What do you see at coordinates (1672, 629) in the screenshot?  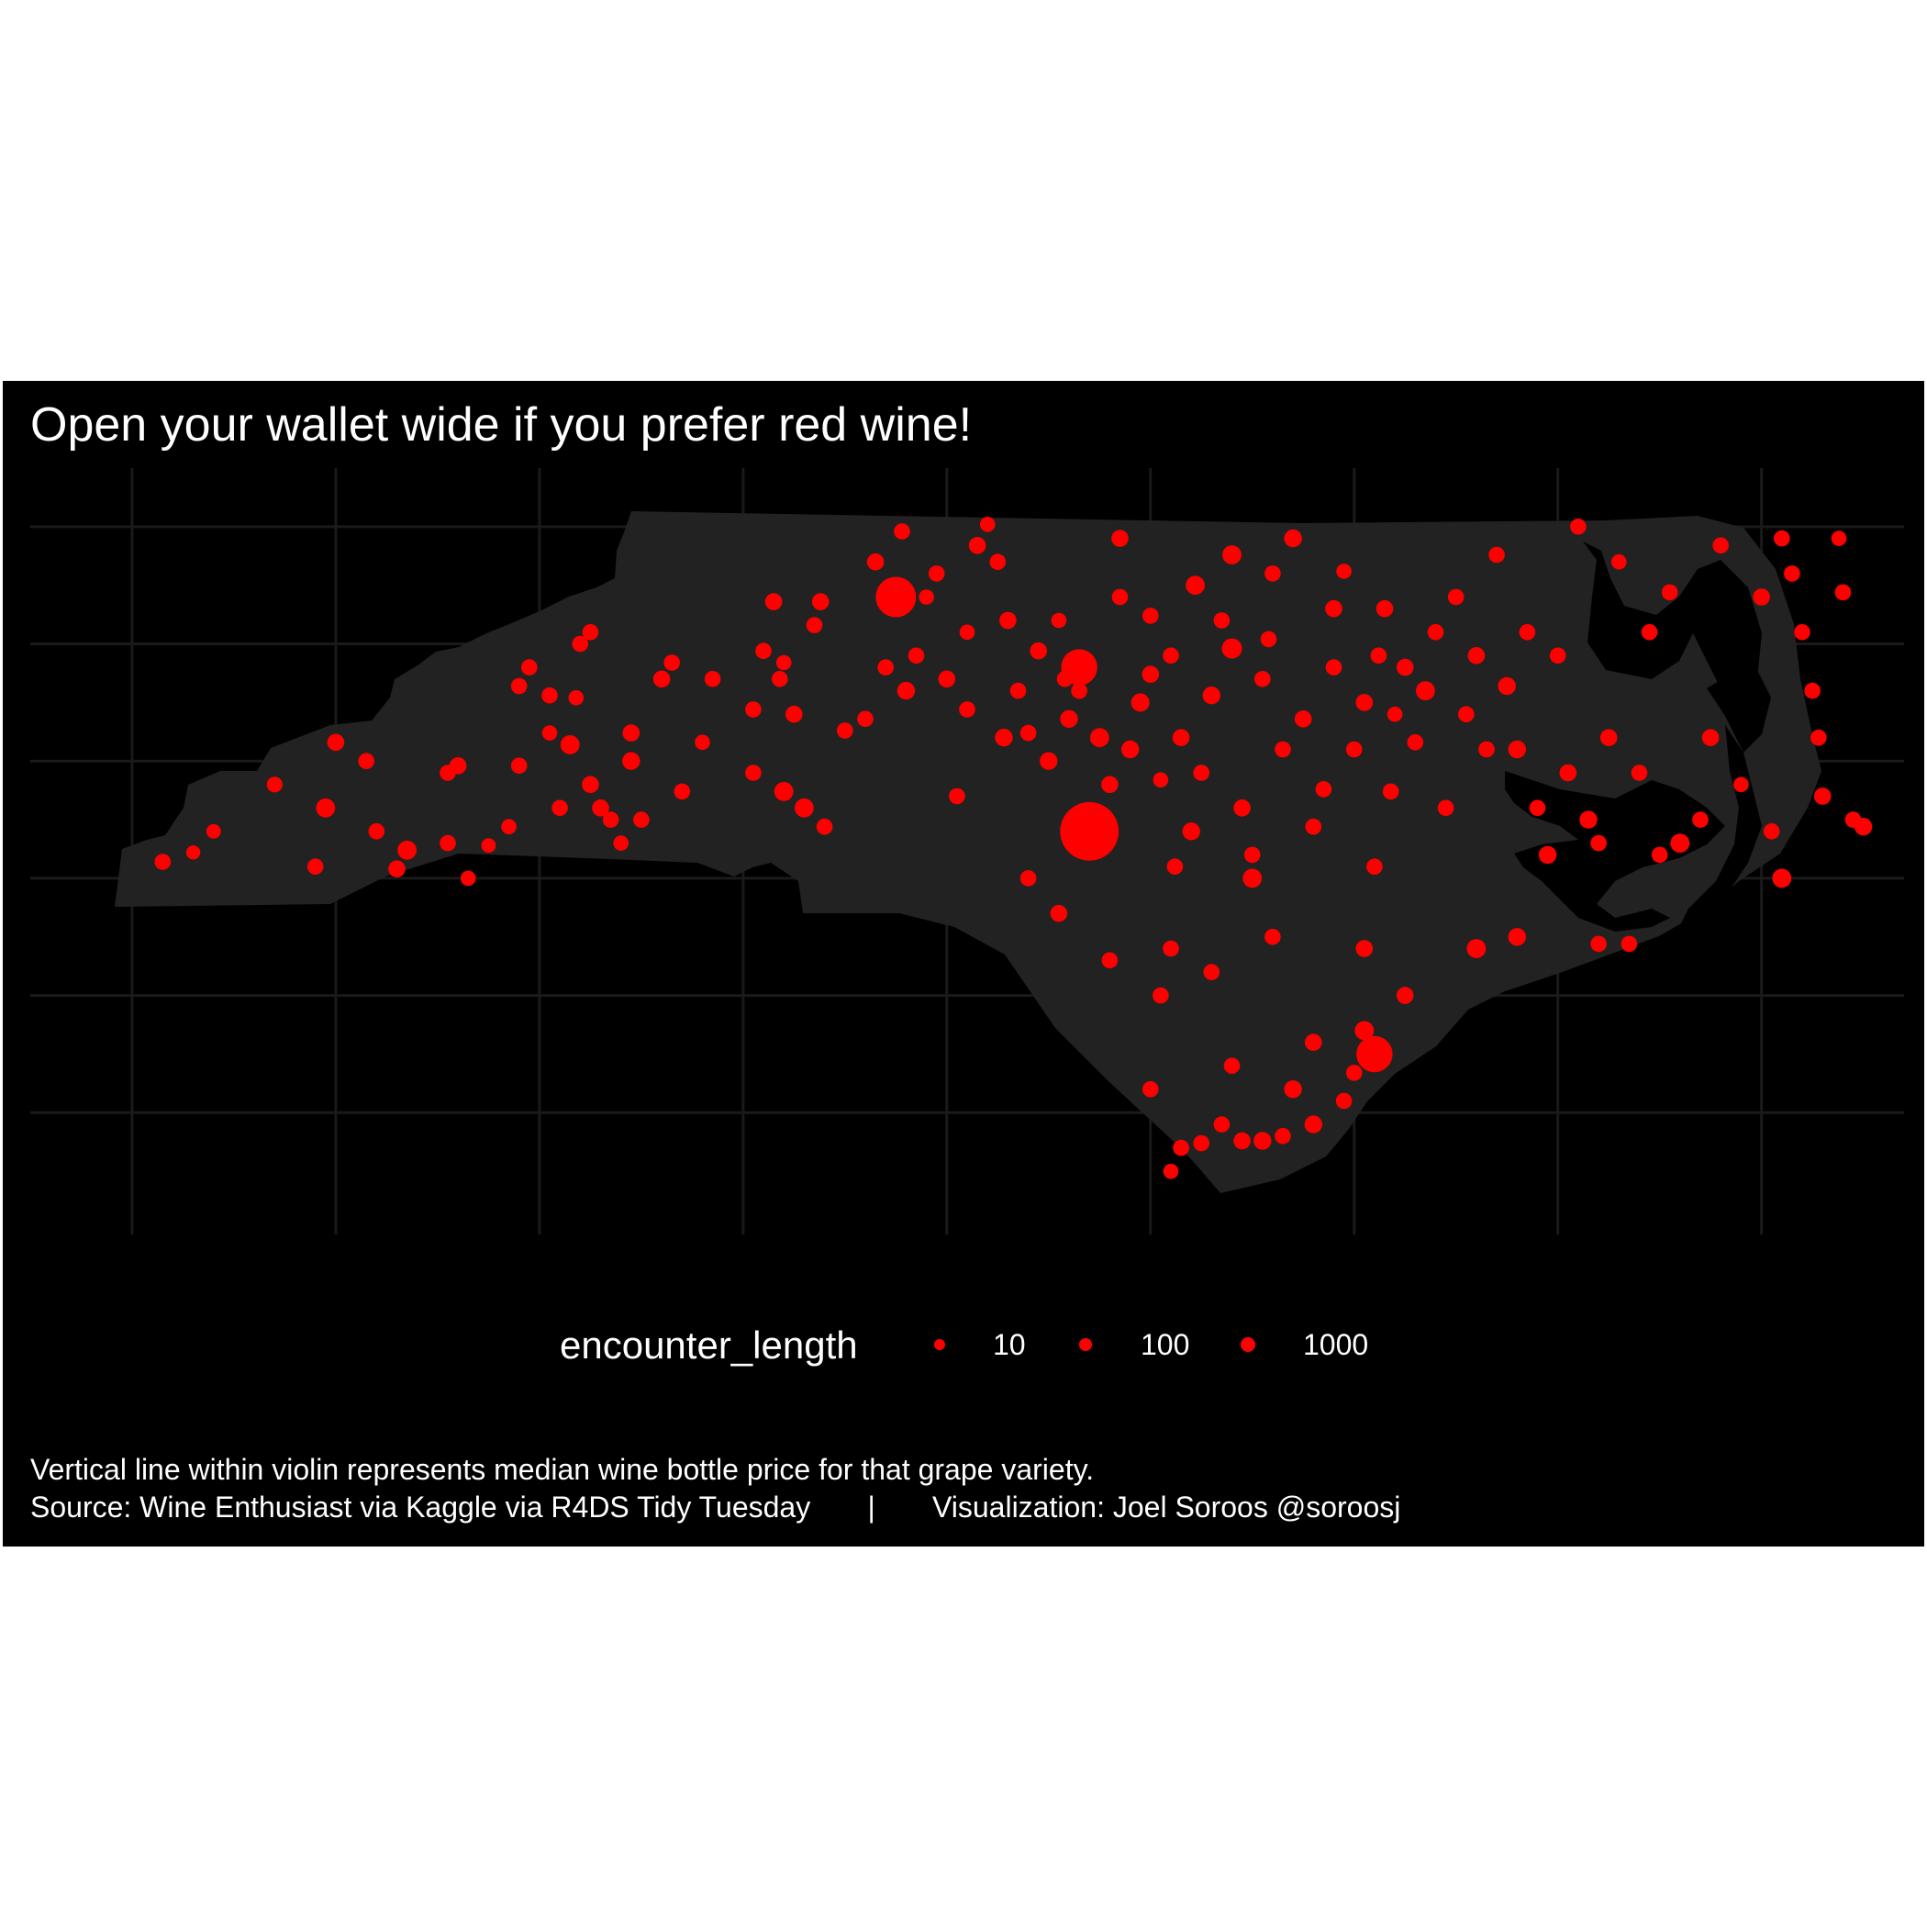 I see `albemarle-sound` at bounding box center [1672, 629].